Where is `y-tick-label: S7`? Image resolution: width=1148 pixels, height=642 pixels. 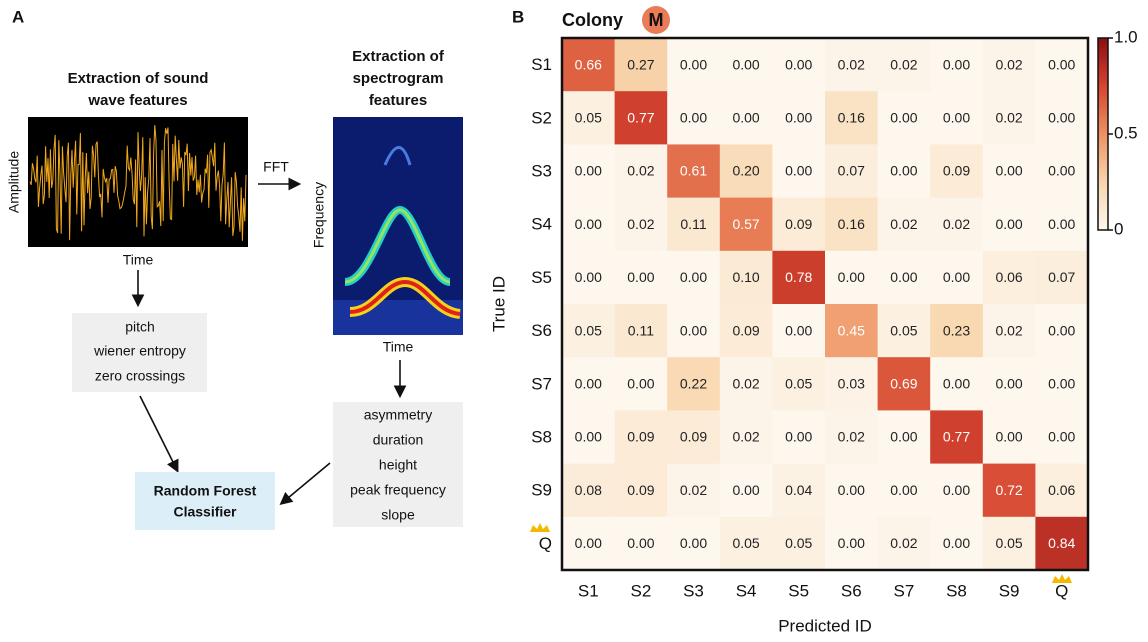 y-tick-label: S7 is located at coordinates (541, 383).